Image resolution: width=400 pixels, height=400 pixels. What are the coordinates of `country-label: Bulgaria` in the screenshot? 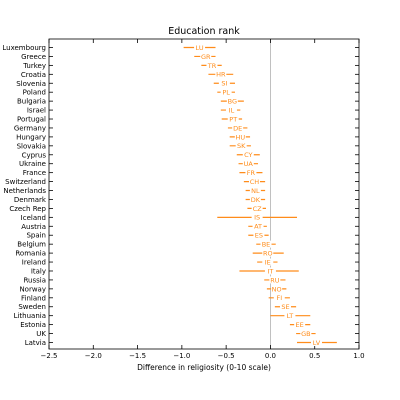 It's located at (31, 102).